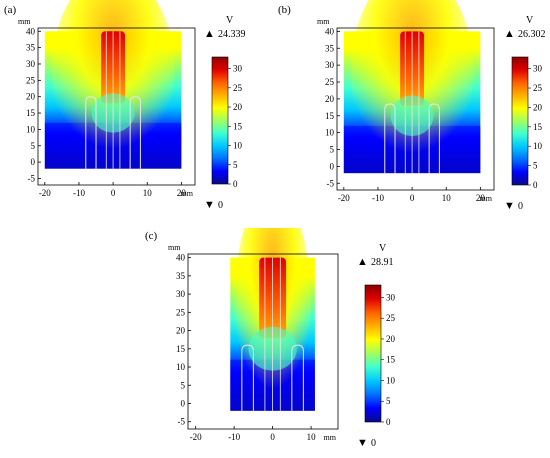 The width and height of the screenshot is (550, 458). Describe the element at coordinates (220, 120) in the screenshot. I see `colorbar` at that location.